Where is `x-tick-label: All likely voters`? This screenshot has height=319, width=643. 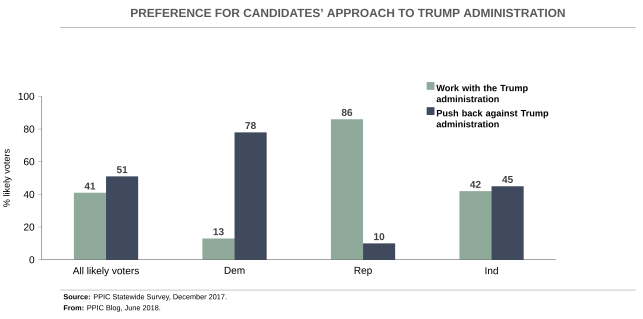
x-tick-label: All likely voters is located at coordinates (105, 271).